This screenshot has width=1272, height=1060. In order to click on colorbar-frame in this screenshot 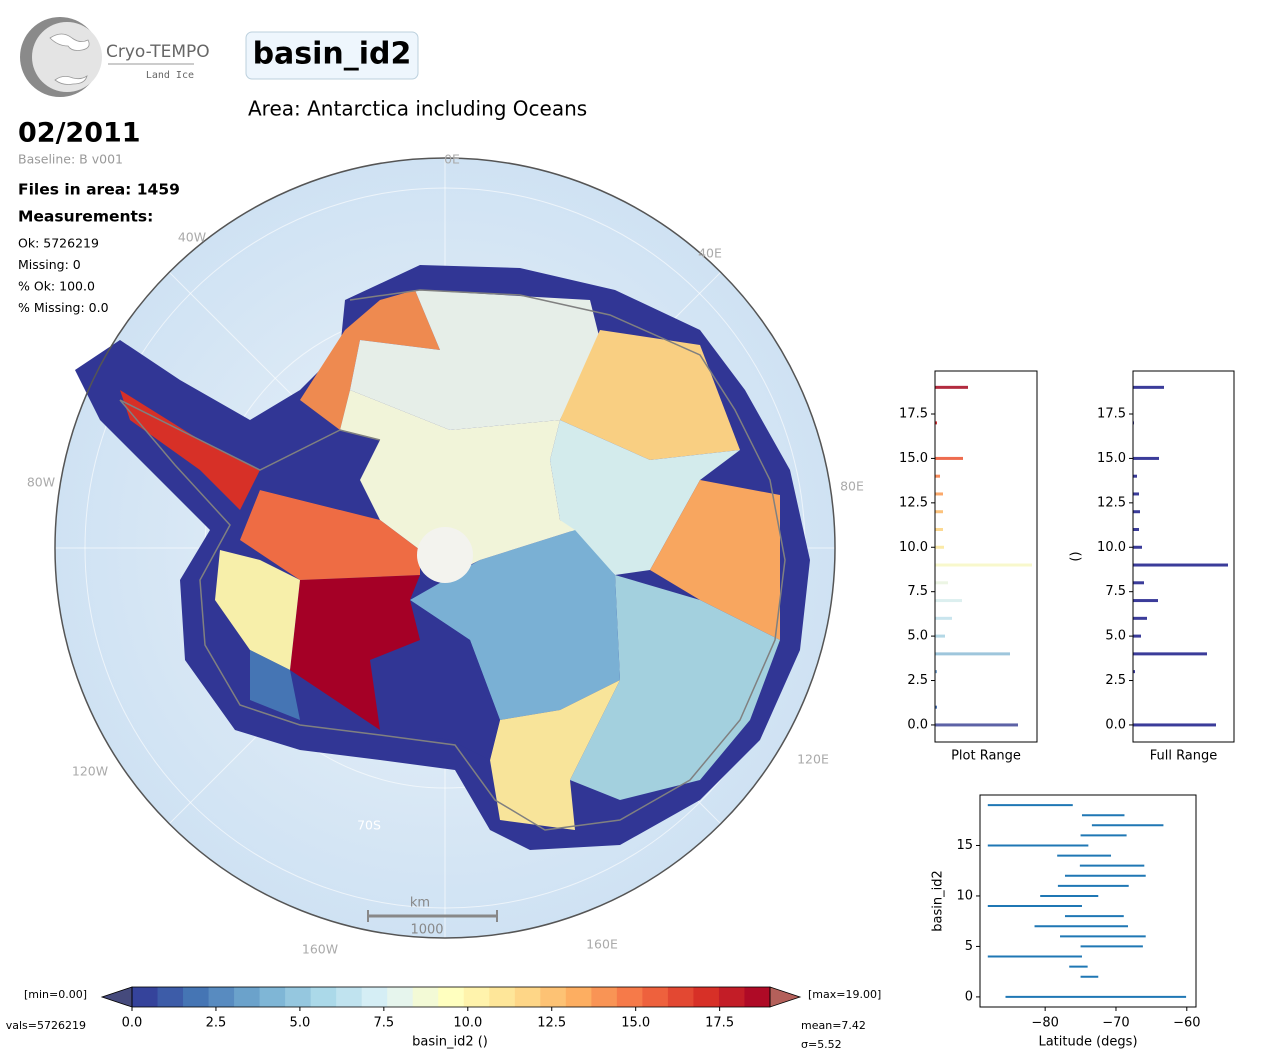, I will do `click(451, 997)`.